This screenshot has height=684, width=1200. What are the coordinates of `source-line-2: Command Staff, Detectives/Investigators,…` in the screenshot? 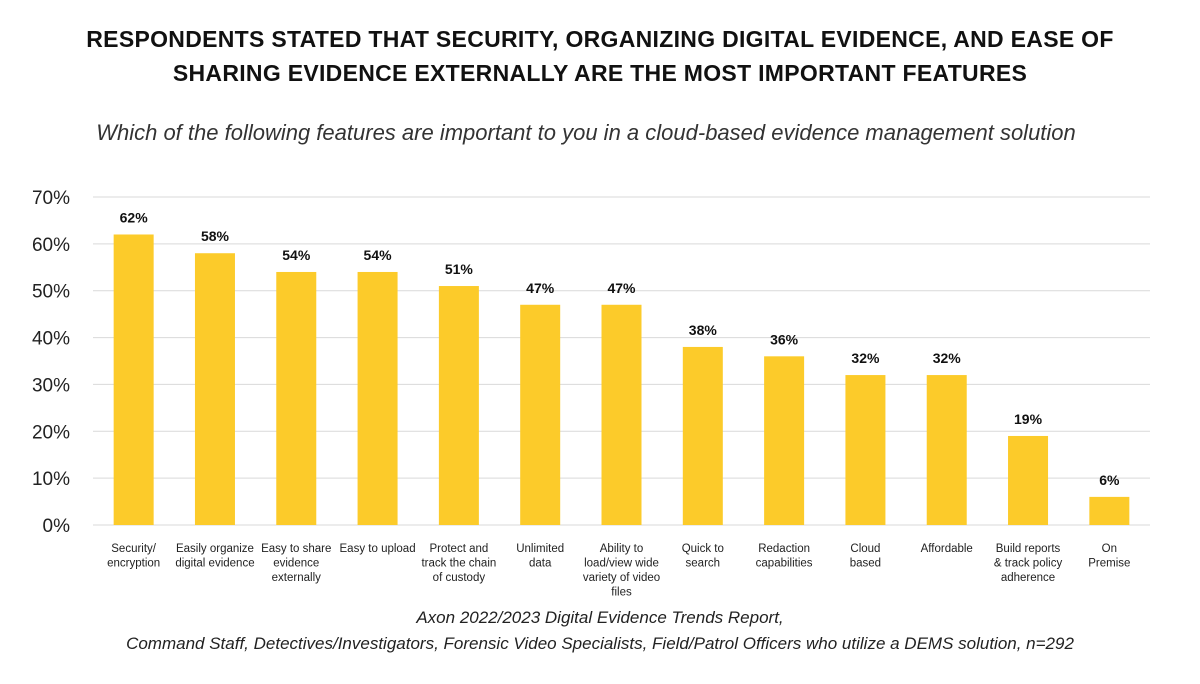 It's located at (600, 643).